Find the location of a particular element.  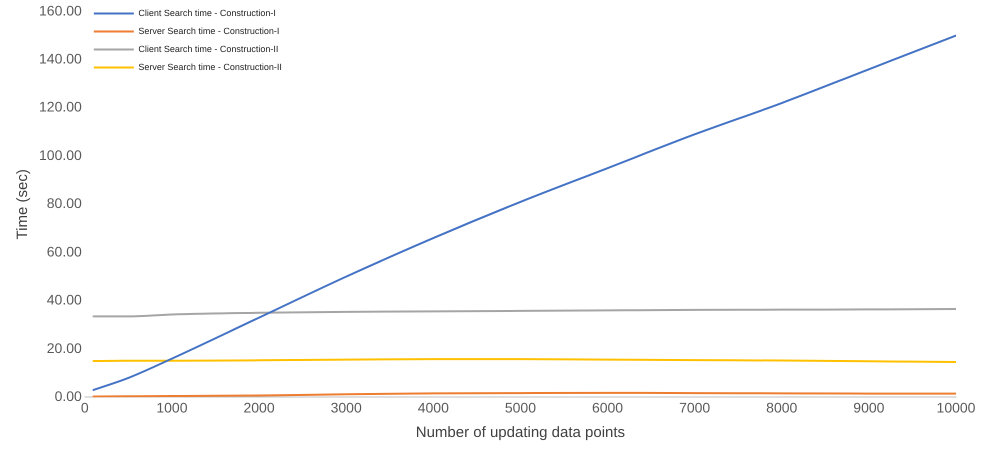

legend-label: Client Search time - Construction-II is located at coordinates (208, 49).